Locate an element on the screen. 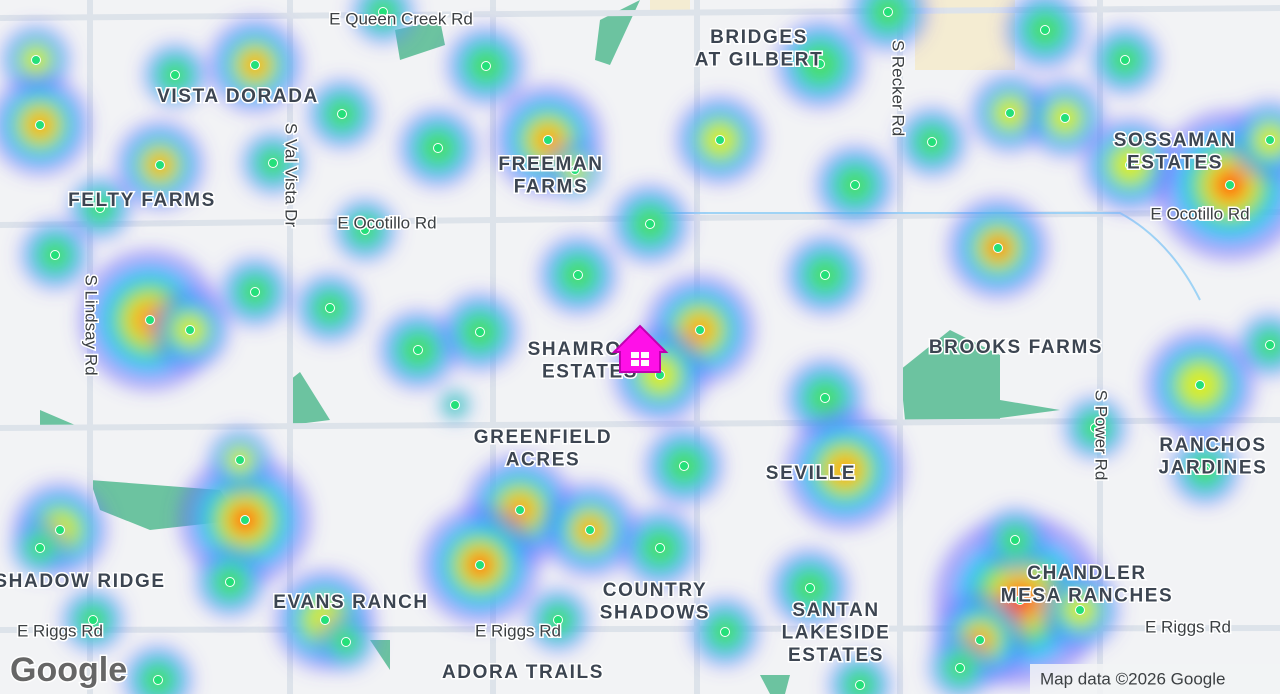  area-label: SHADOW RIDGE is located at coordinates (83, 581).